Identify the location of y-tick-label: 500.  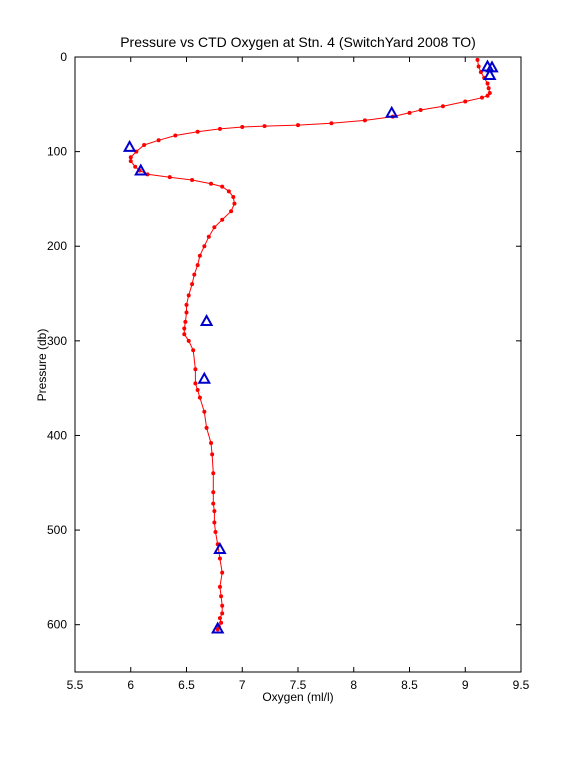
(57, 530).